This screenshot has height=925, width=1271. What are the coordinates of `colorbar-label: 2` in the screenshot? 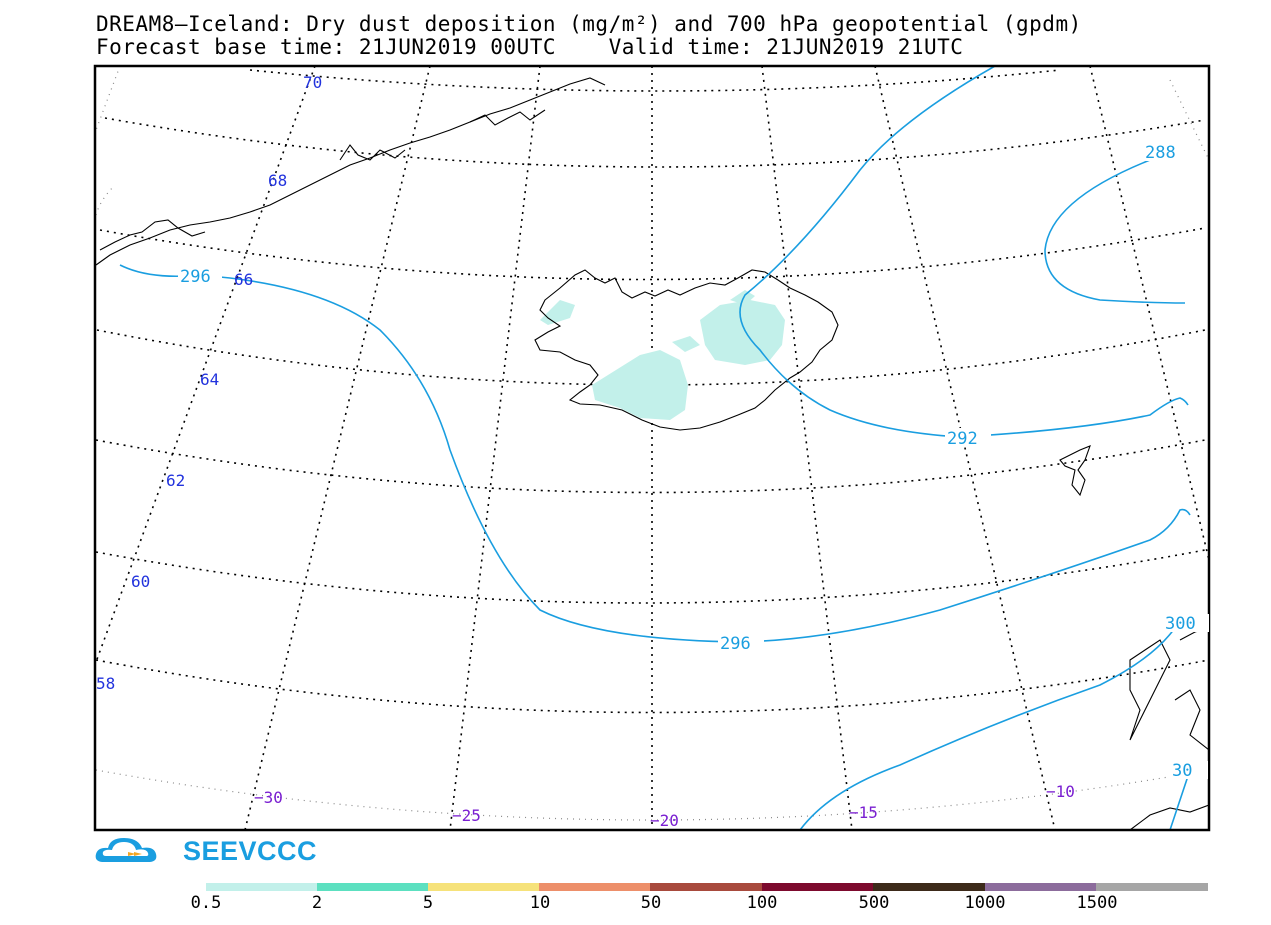 It's located at (317, 903).